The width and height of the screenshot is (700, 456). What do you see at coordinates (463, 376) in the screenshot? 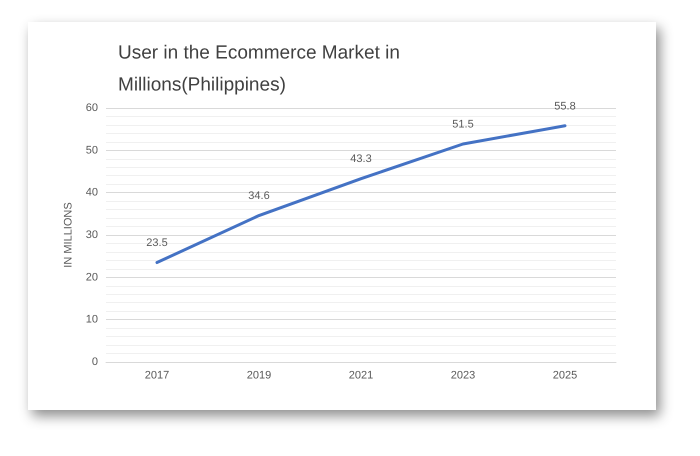
I see `x-tick-label: 2023` at bounding box center [463, 376].